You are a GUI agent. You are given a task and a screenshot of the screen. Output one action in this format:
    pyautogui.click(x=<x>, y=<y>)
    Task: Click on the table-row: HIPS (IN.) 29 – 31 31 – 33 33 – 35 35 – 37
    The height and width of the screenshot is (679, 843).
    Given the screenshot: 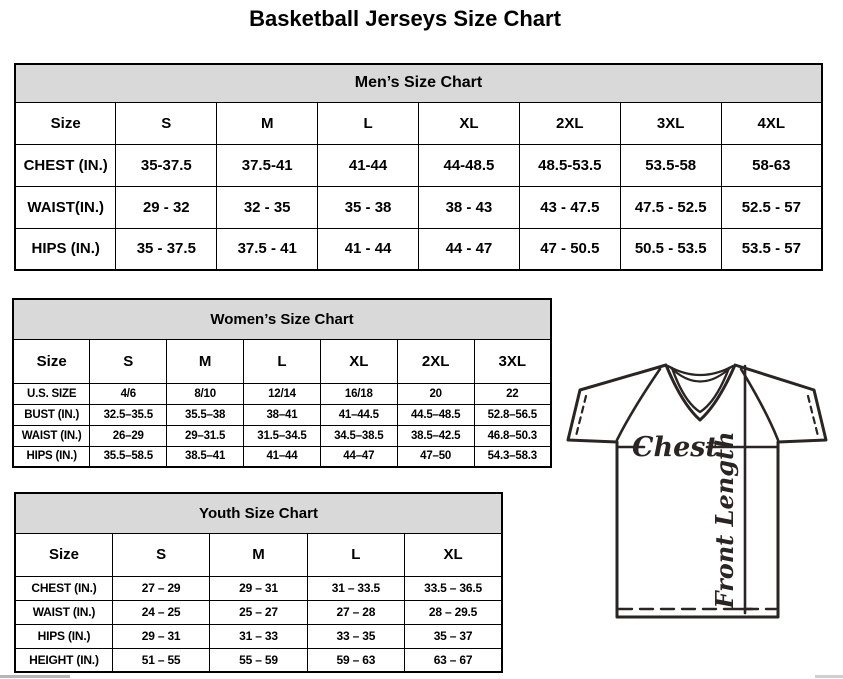 What is the action you would take?
    pyautogui.click(x=258, y=636)
    